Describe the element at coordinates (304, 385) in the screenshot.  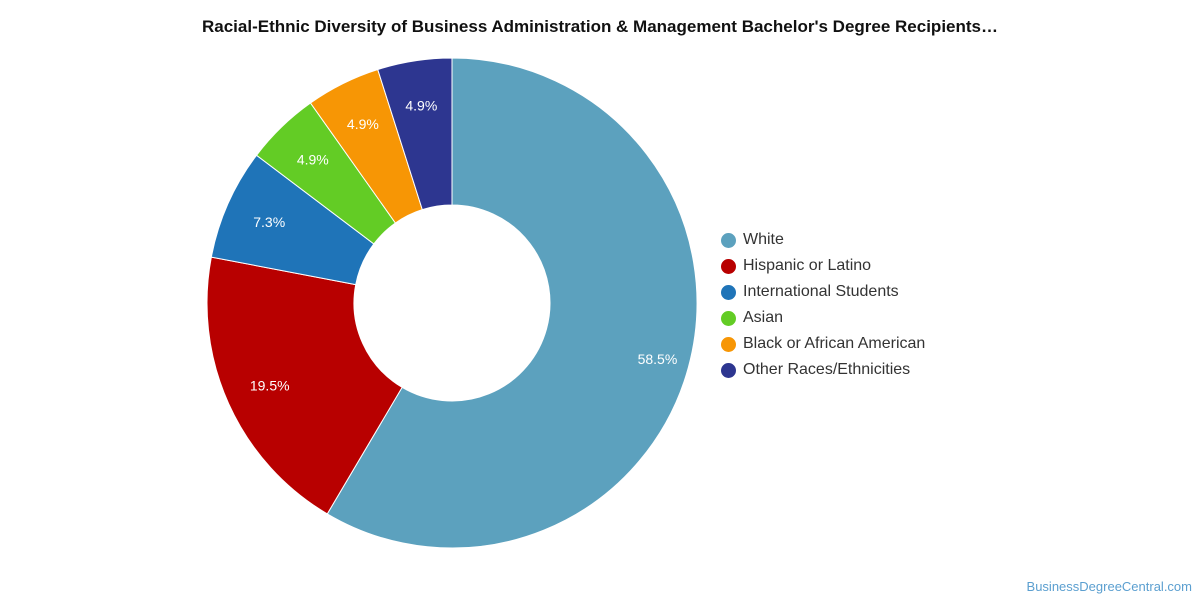
I see `slice-hispanic-or-latino` at that location.